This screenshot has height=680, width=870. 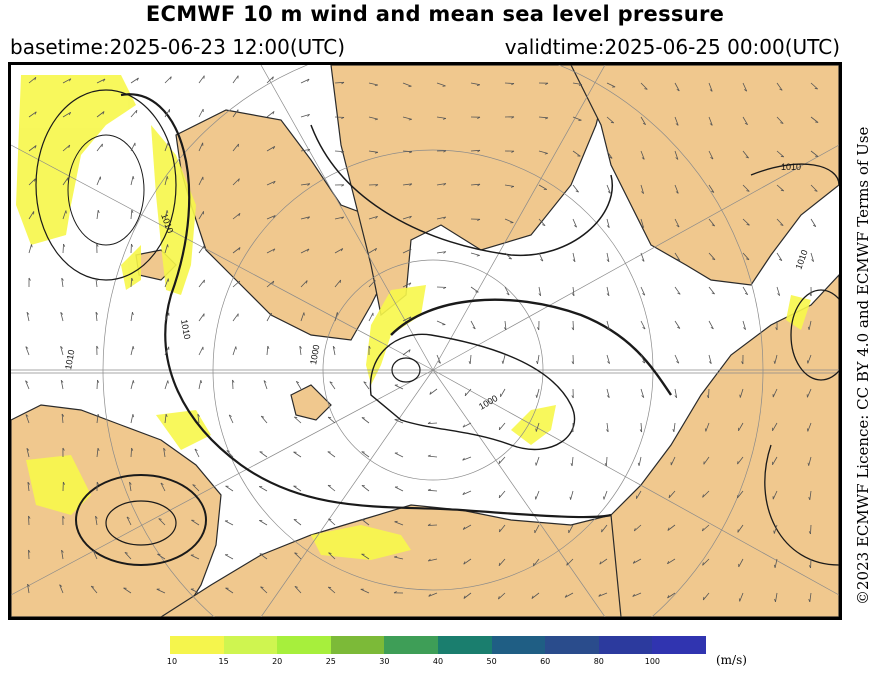 What do you see at coordinates (814, 335) in the screenshot?
I see `isobar-east-low` at bounding box center [814, 335].